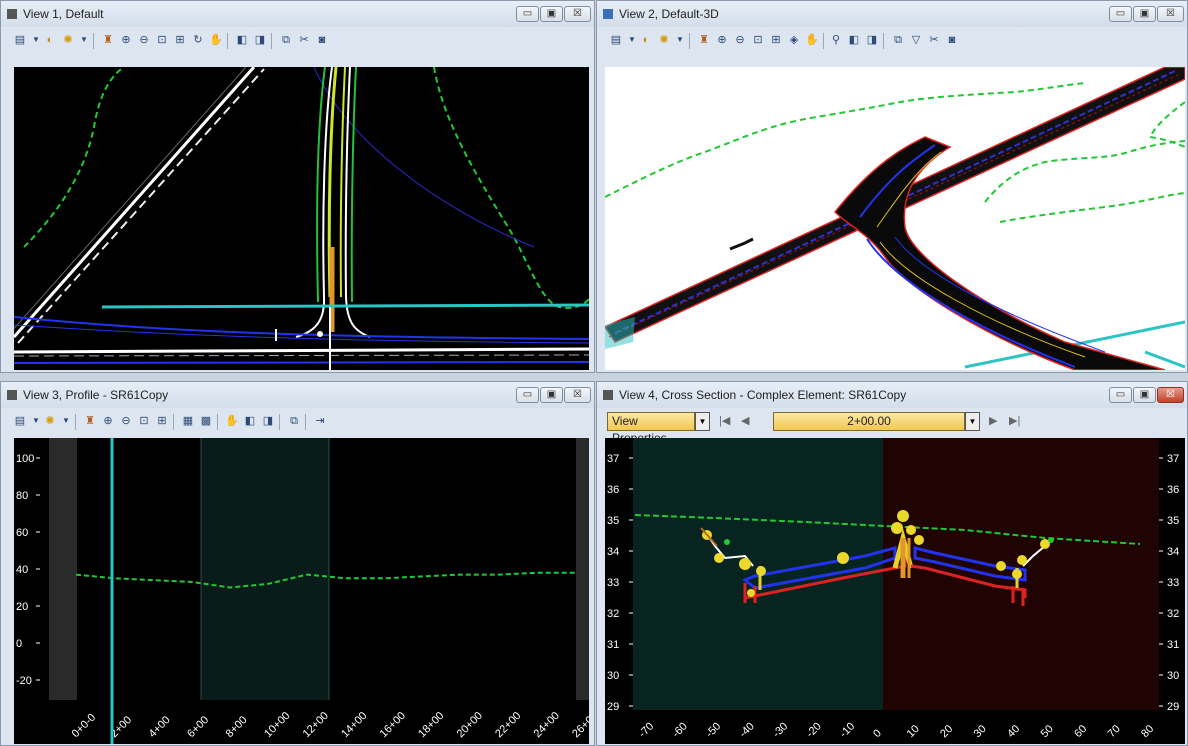  Describe the element at coordinates (613, 490) in the screenshot. I see `xs-y-tick-label-left: 36` at that location.